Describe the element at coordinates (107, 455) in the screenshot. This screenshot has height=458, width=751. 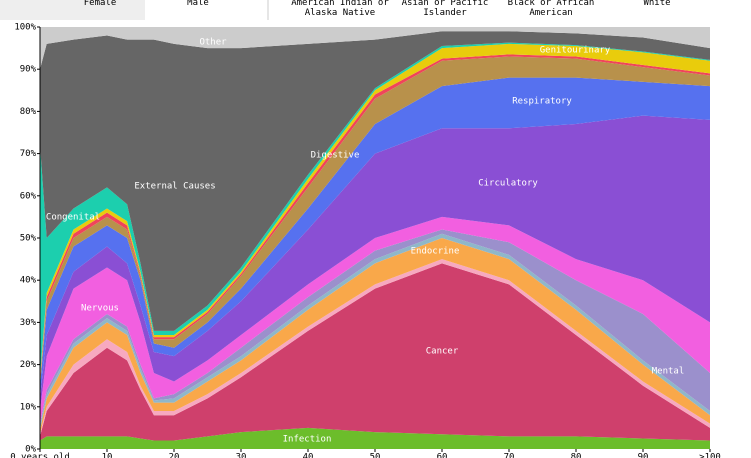
I see `x-tick-label: 10` at that location.